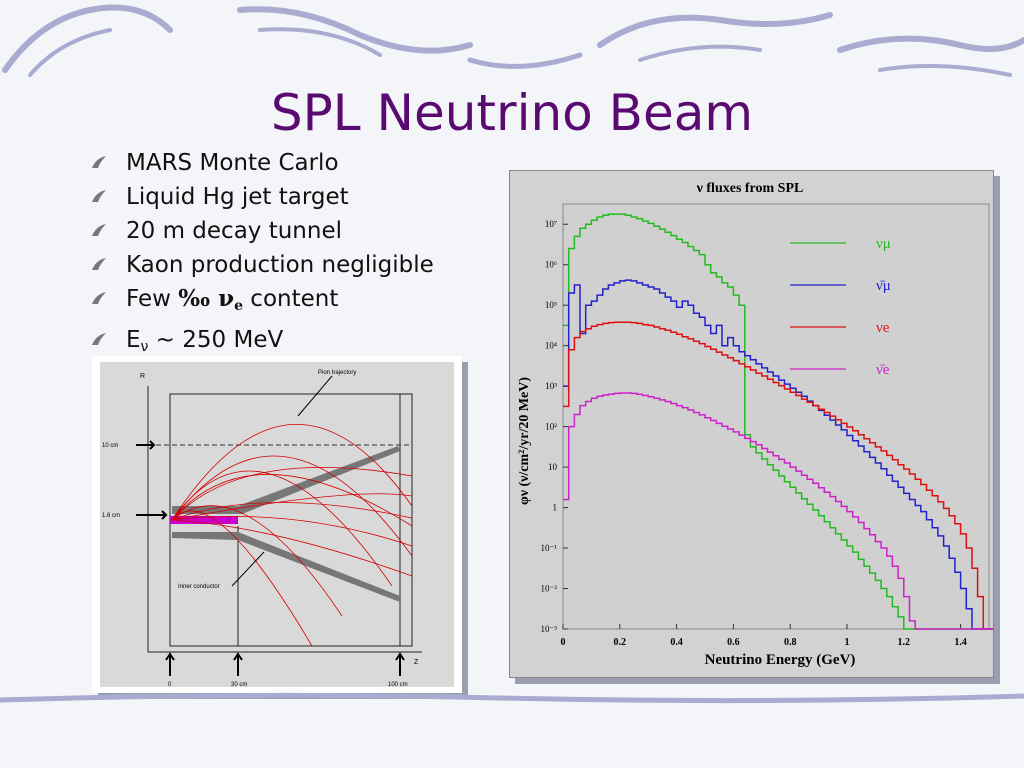 This screenshot has width=1024, height=768. I want to click on label-10cm: 10 cm, so click(110, 446).